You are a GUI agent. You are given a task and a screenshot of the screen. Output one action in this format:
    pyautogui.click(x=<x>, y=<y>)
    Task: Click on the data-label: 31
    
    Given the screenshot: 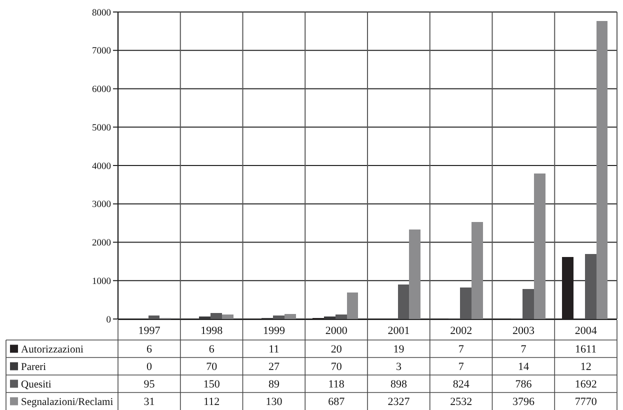 What is the action you would take?
    pyautogui.click(x=149, y=402)
    